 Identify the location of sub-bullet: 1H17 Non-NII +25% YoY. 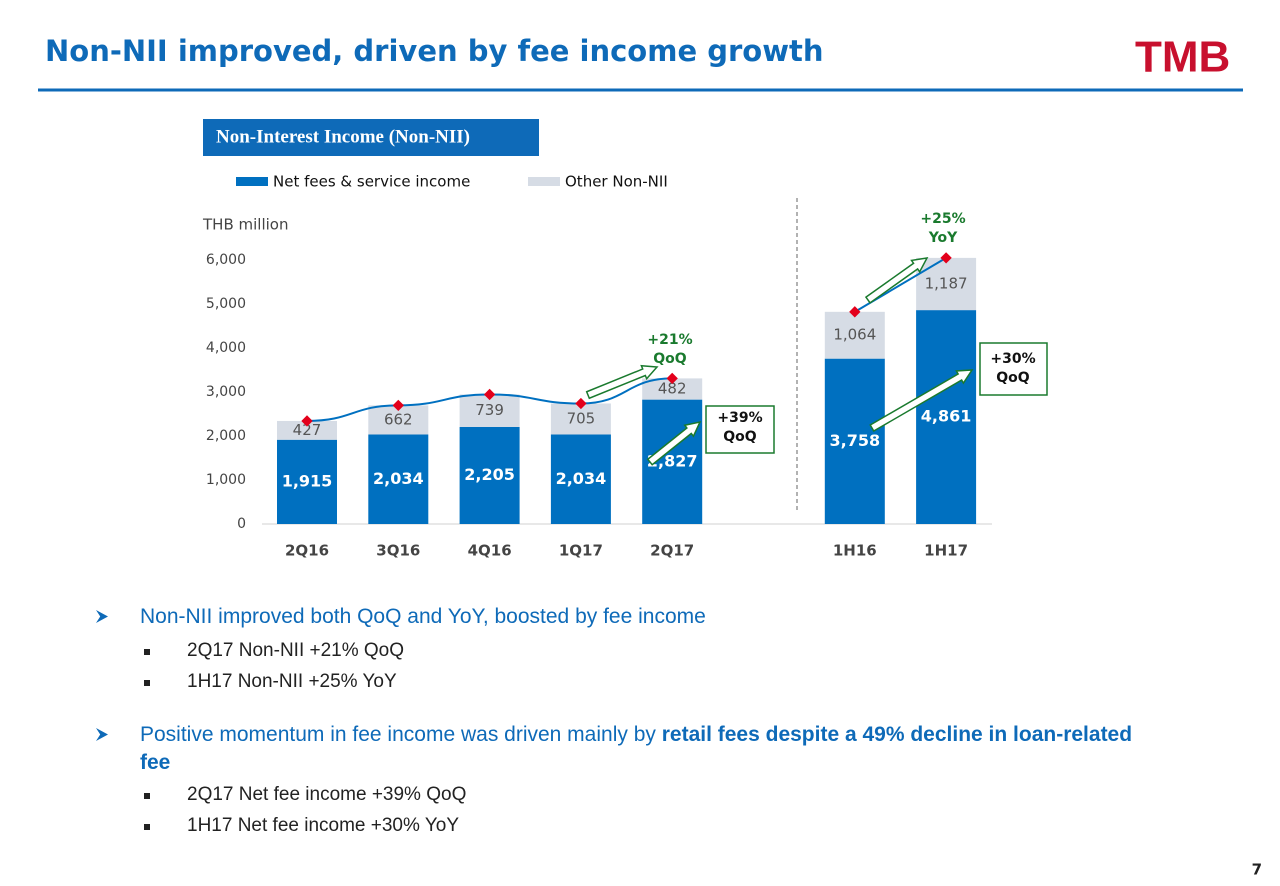
(270, 681).